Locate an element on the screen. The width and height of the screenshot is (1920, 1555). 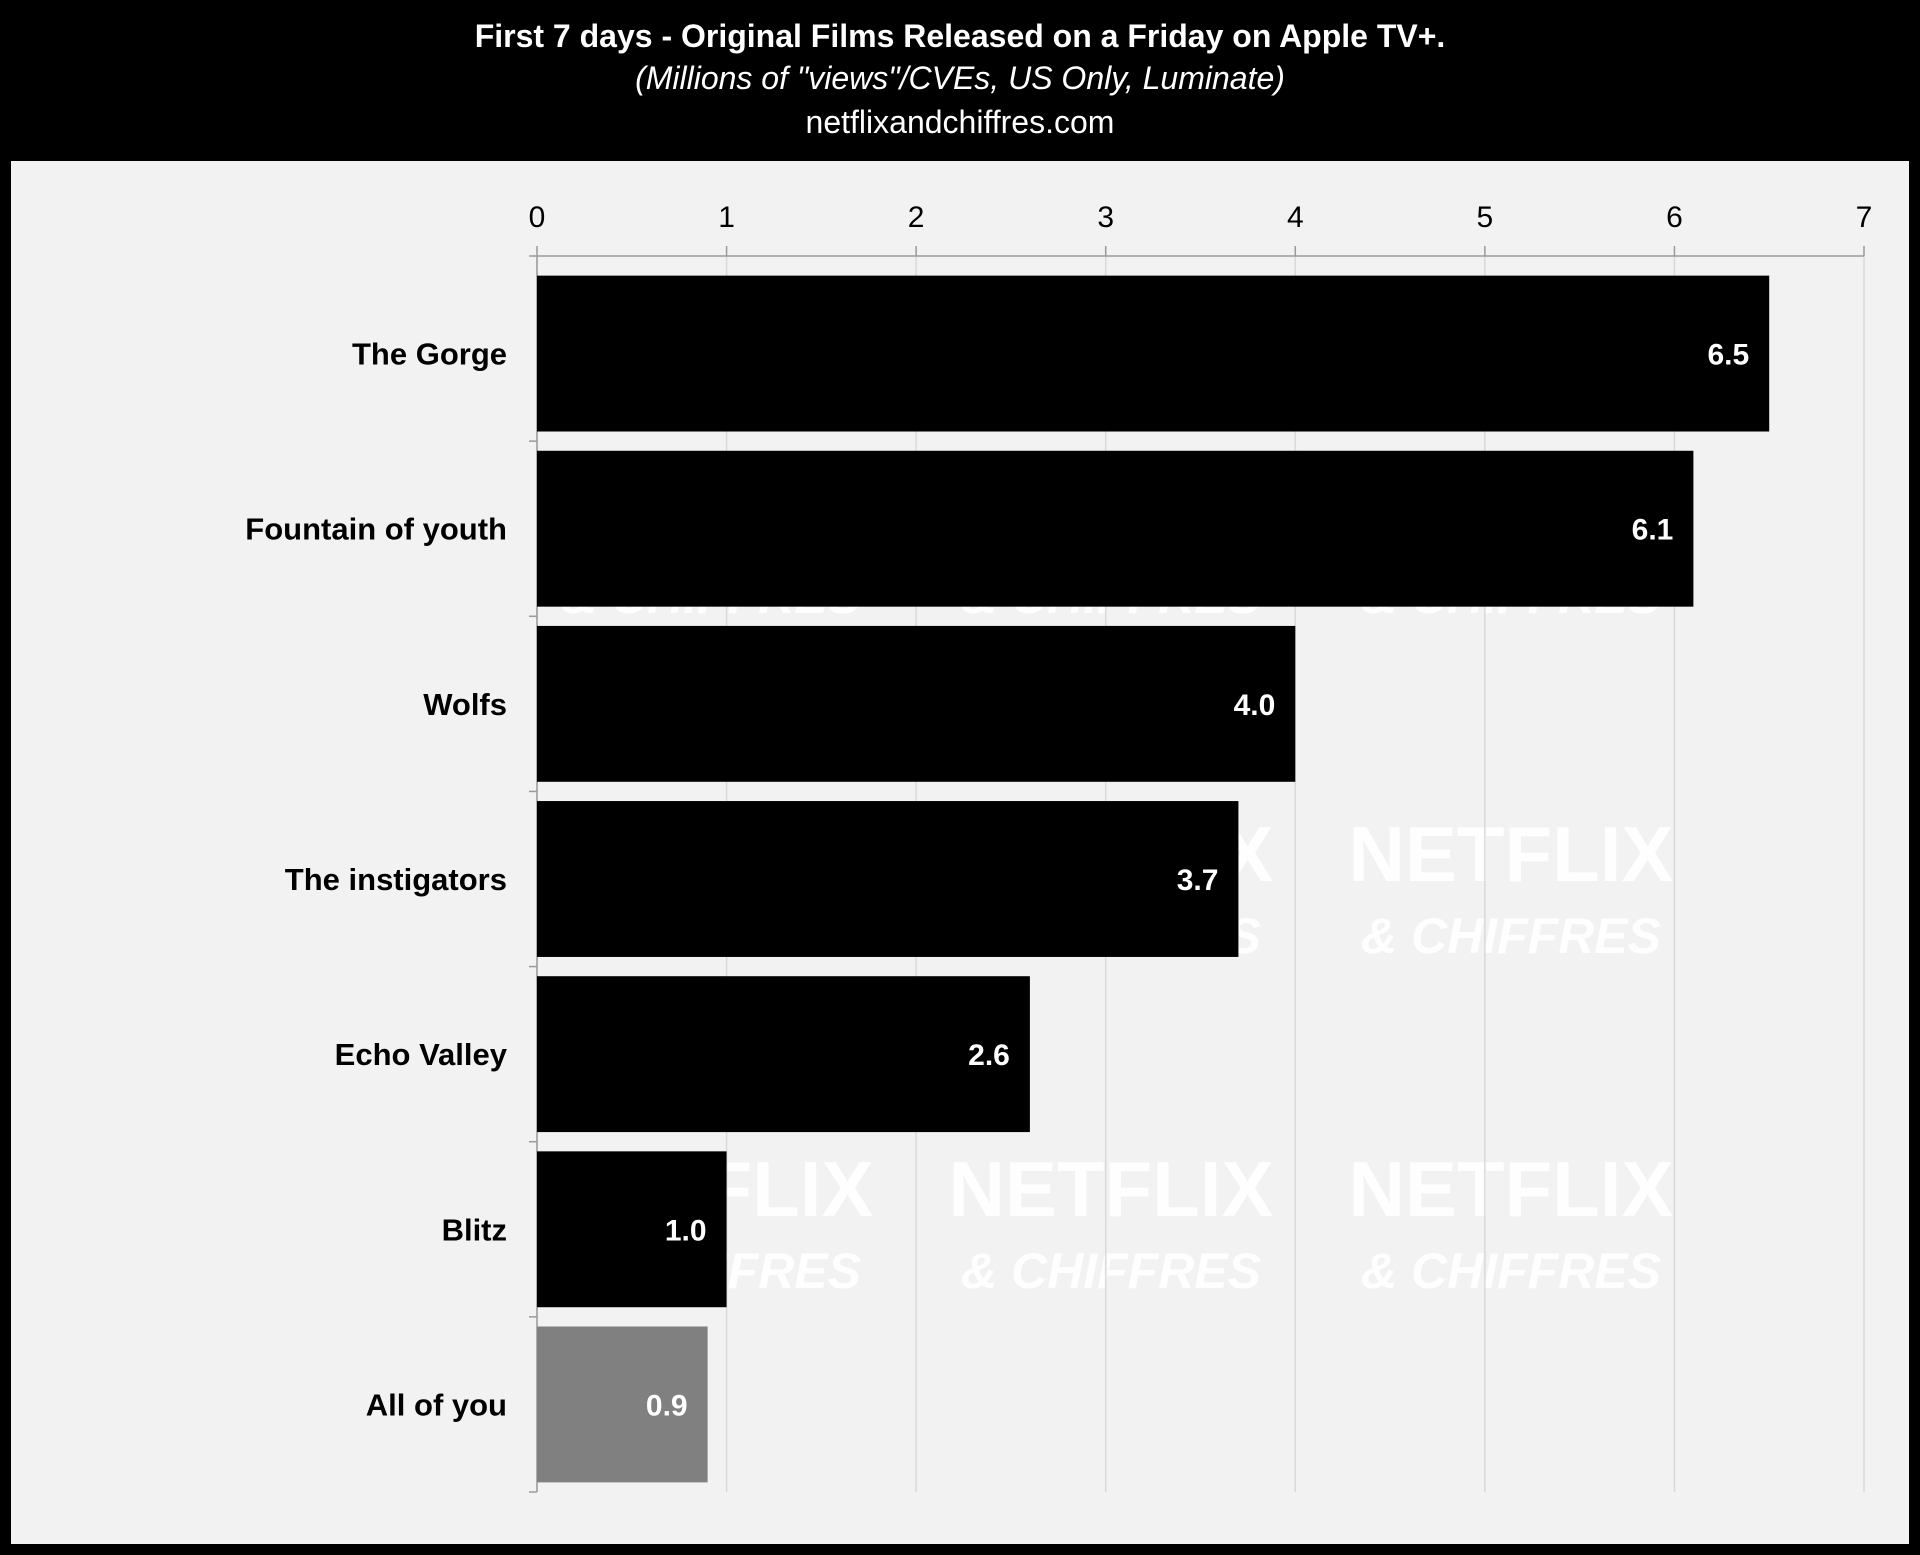
bar-value-label: 2.6 is located at coordinates (989, 1055).